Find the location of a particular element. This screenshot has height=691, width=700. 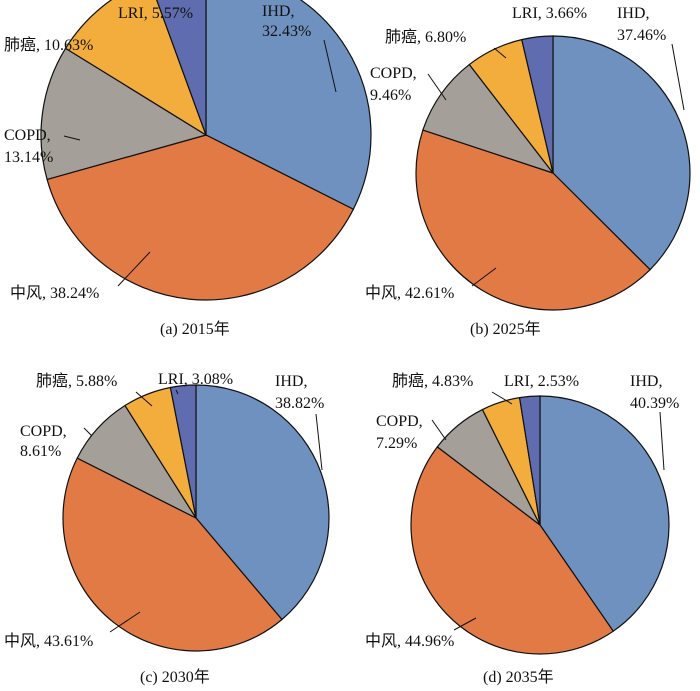

slice-label-3-3-1: COPD, is located at coordinates (43, 431).